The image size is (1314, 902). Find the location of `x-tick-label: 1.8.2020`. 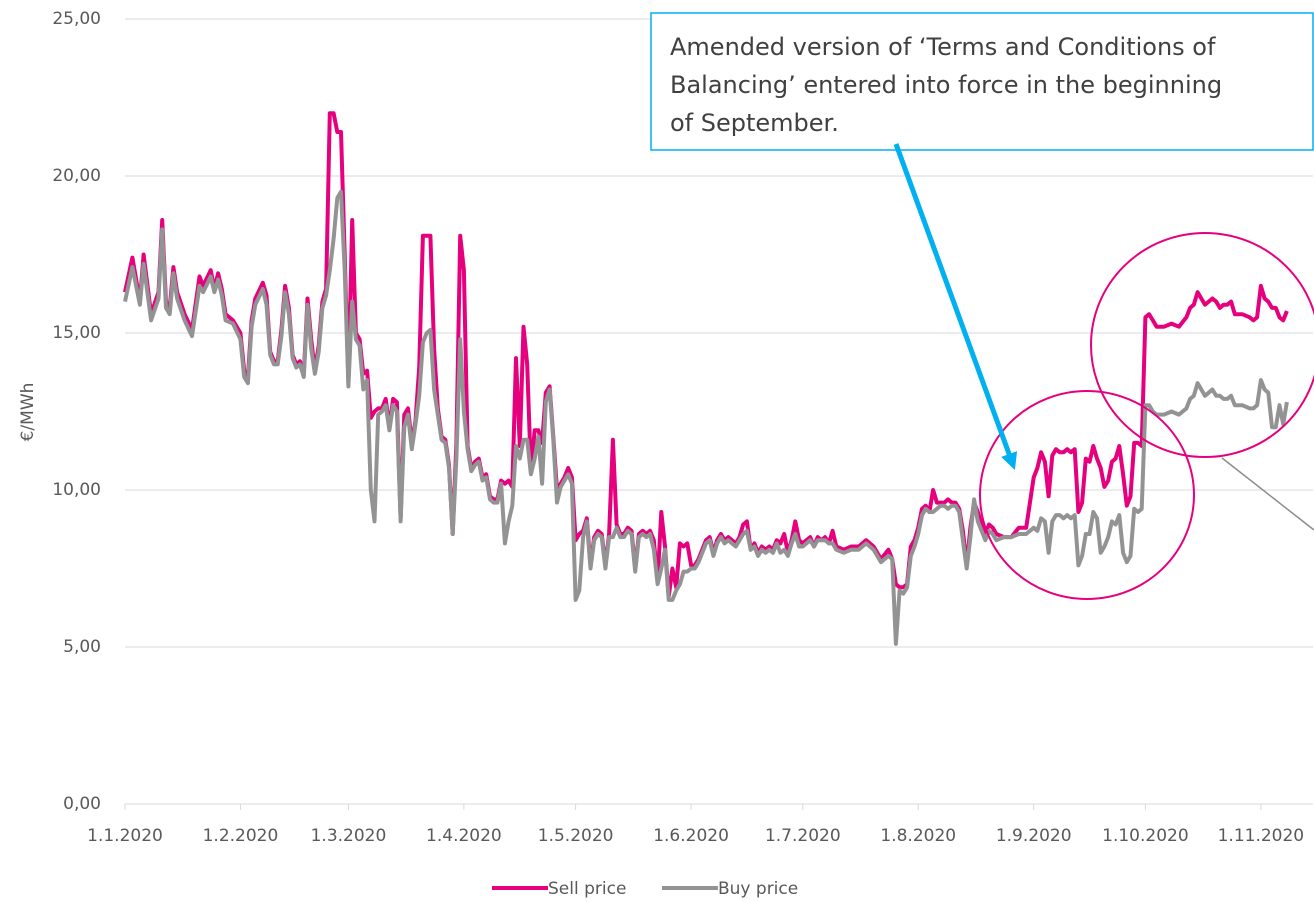

x-tick-label: 1.8.2020 is located at coordinates (918, 836).